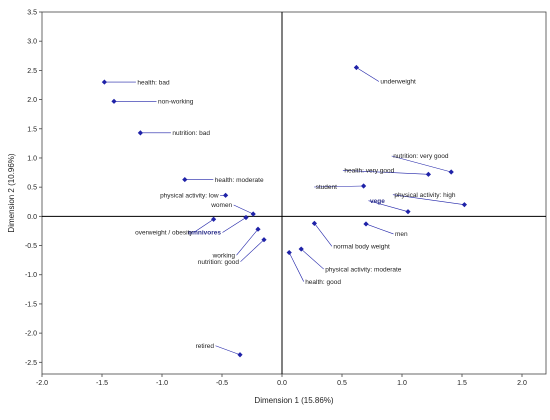  I want to click on y-tick-label: 0.5, so click(32, 188).